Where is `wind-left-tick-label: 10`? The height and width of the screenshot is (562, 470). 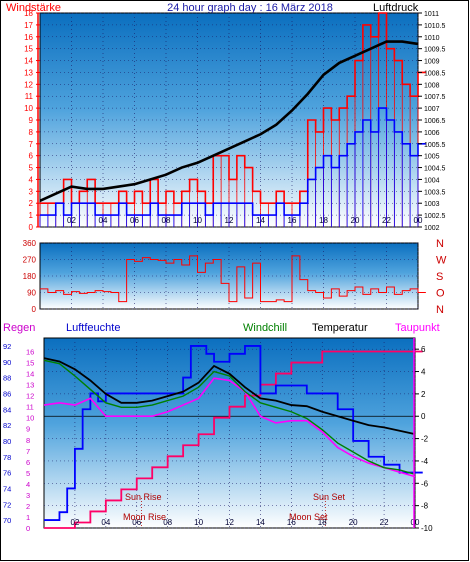 wind-left-tick-label: 10 is located at coordinates (28, 108).